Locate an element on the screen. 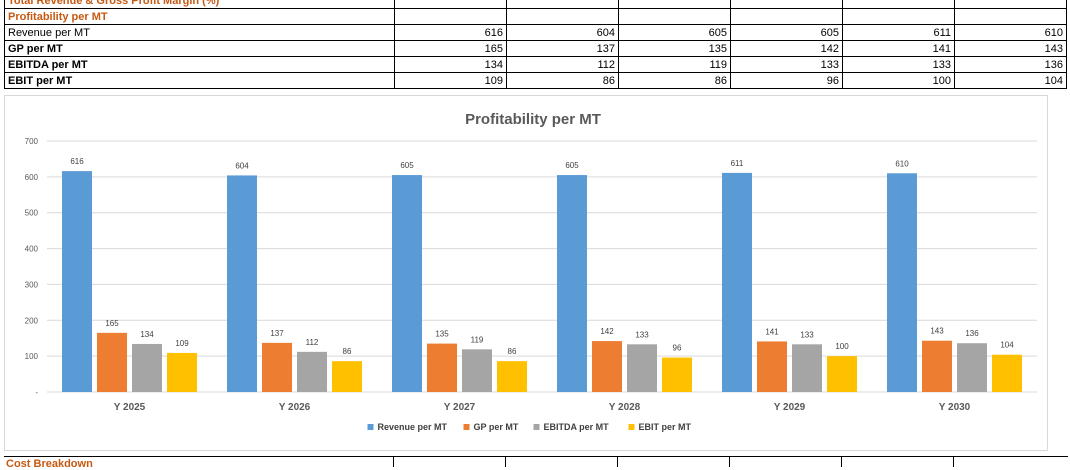 The width and height of the screenshot is (1070, 470). table-cell: 134 is located at coordinates (450, 64).